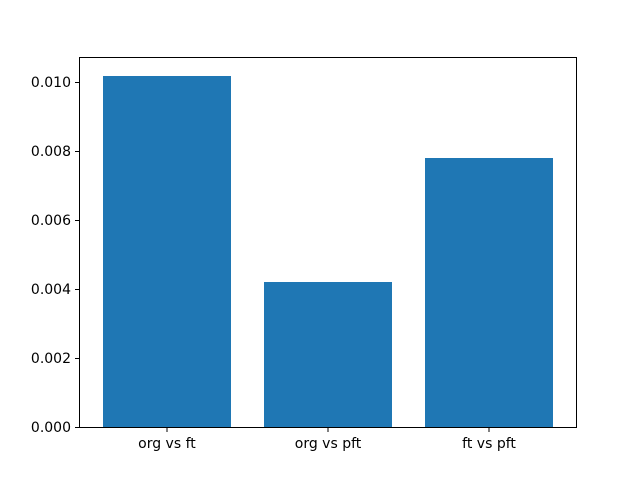  I want to click on x-tick-label: ft vs pft, so click(489, 444).